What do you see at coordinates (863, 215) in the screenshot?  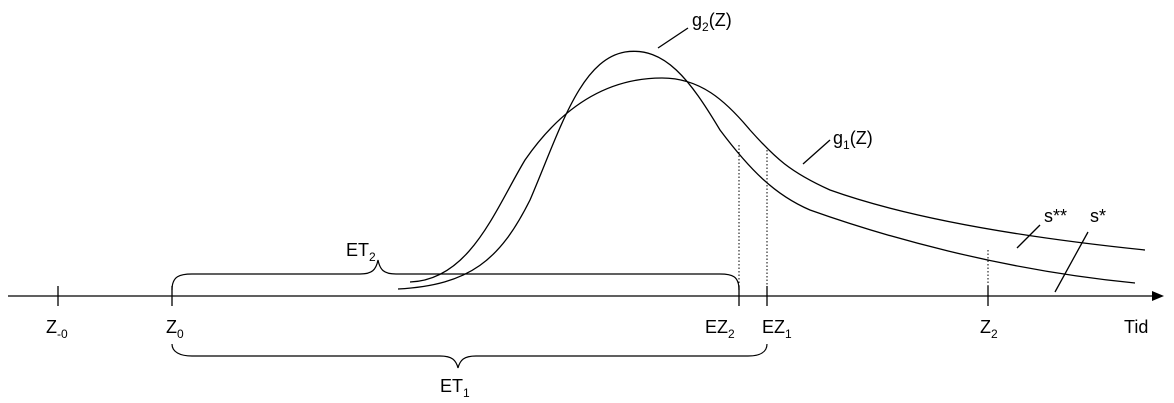 I see `projection-lines` at bounding box center [863, 215].